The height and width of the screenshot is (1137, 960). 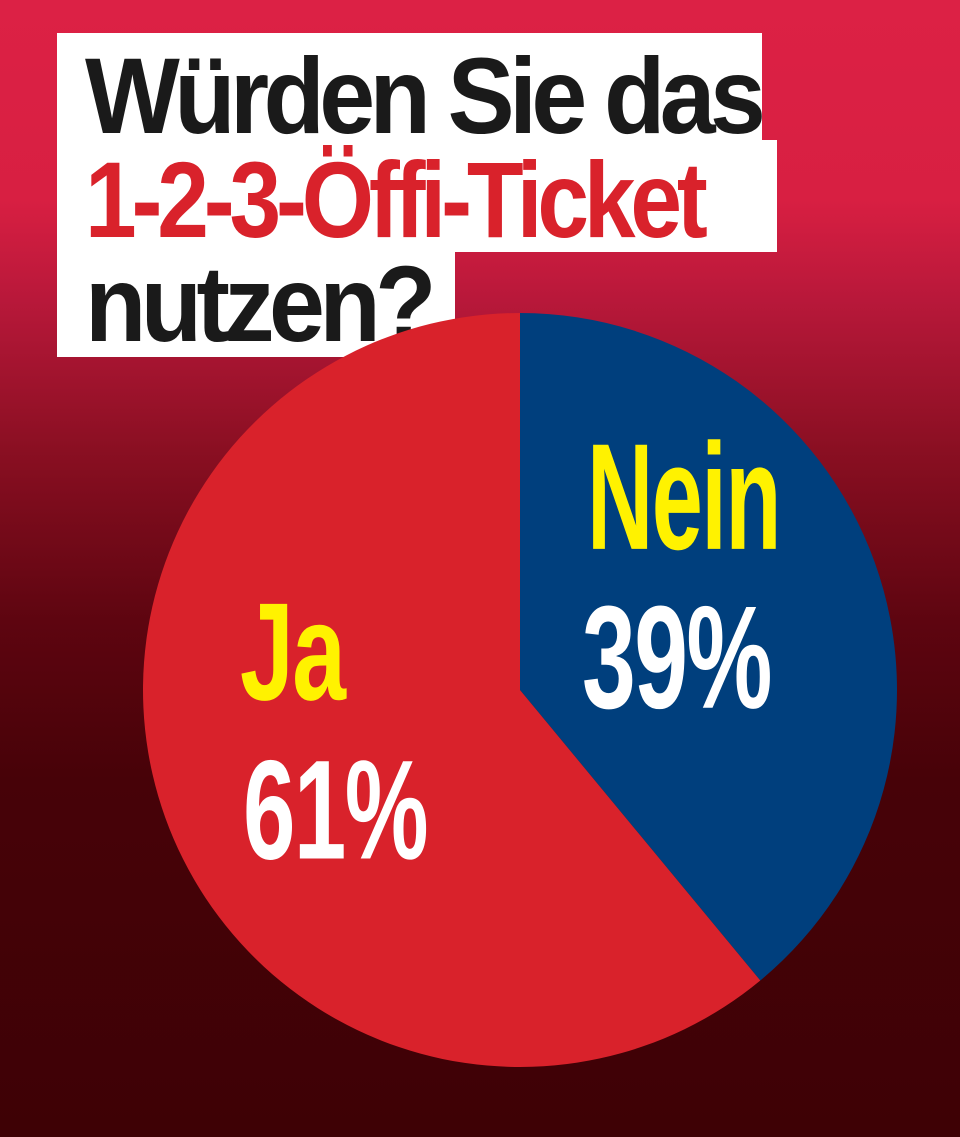 What do you see at coordinates (677, 658) in the screenshot?
I see `slice-label-nein-value: 39%` at bounding box center [677, 658].